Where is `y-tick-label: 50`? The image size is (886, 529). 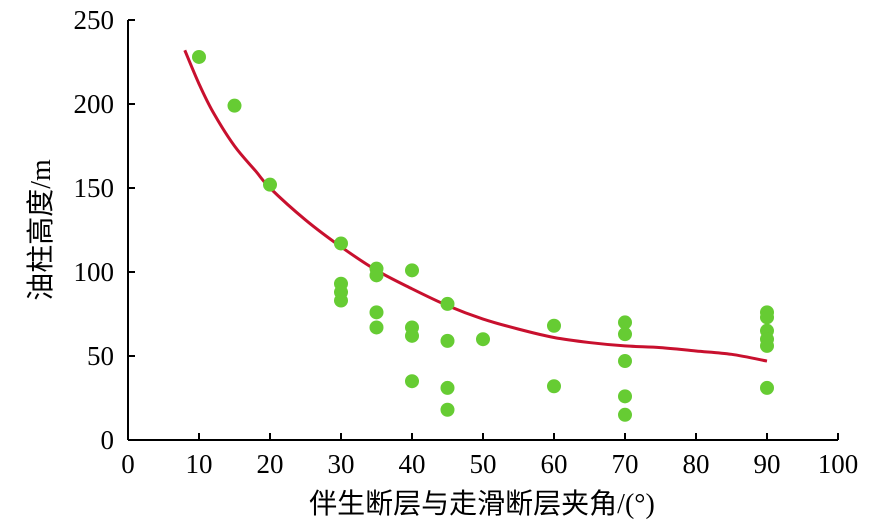
y-tick-label: 50 is located at coordinates (100, 356).